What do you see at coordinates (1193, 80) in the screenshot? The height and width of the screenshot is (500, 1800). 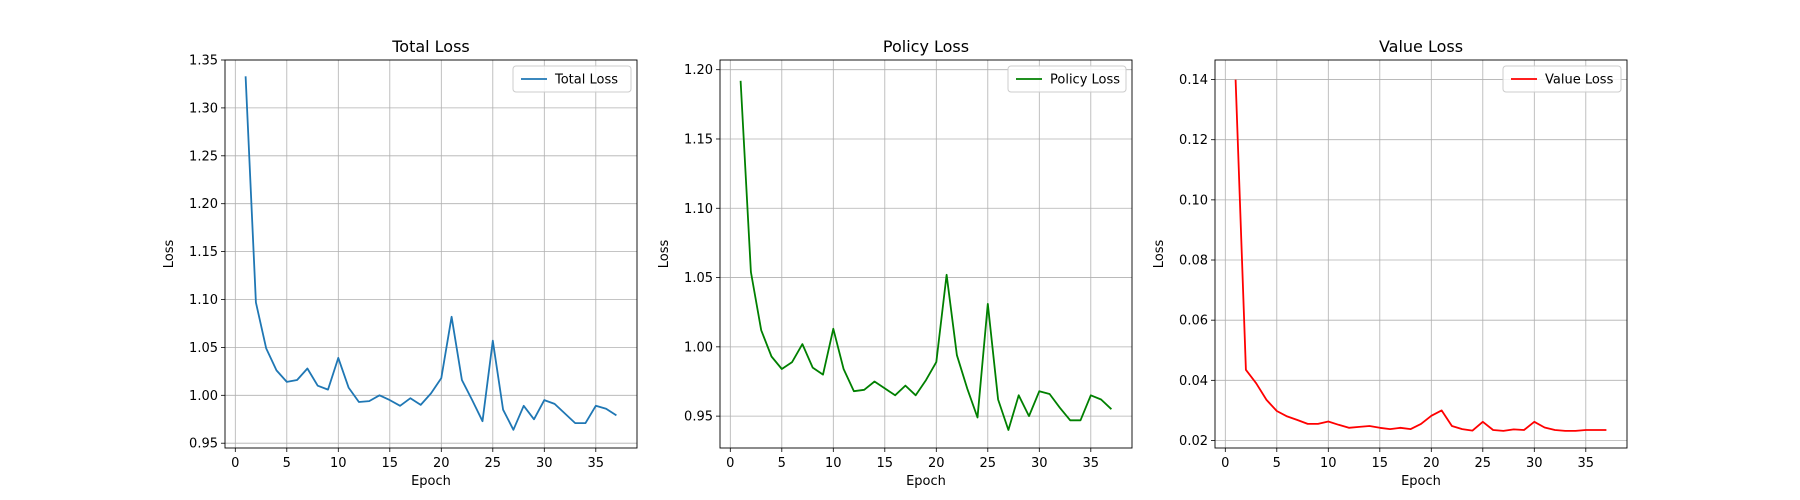 I see `y-tick-label: 0.14` at bounding box center [1193, 80].